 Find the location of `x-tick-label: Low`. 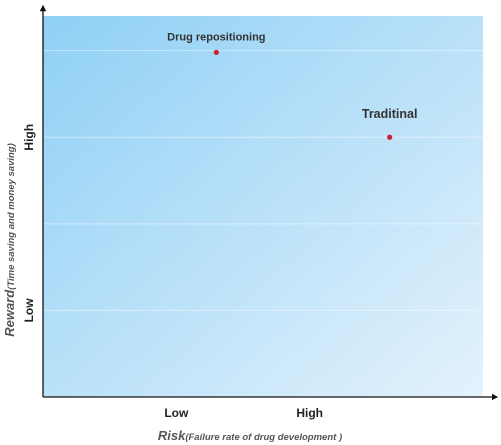

x-tick-label: Low is located at coordinates (176, 413).